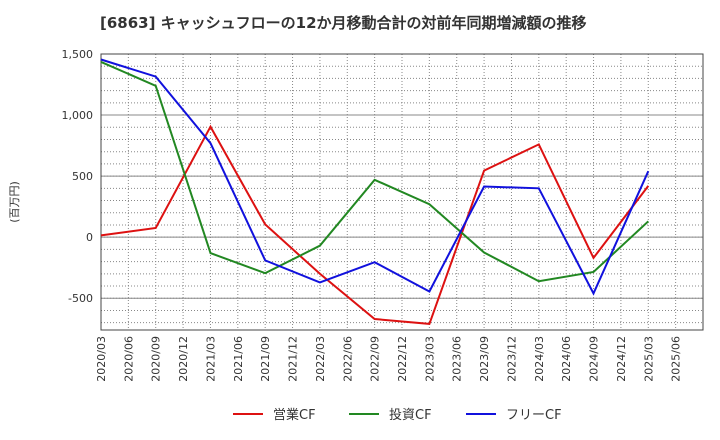  I want to click on x-tick-label: 2020/09, so click(156, 359).